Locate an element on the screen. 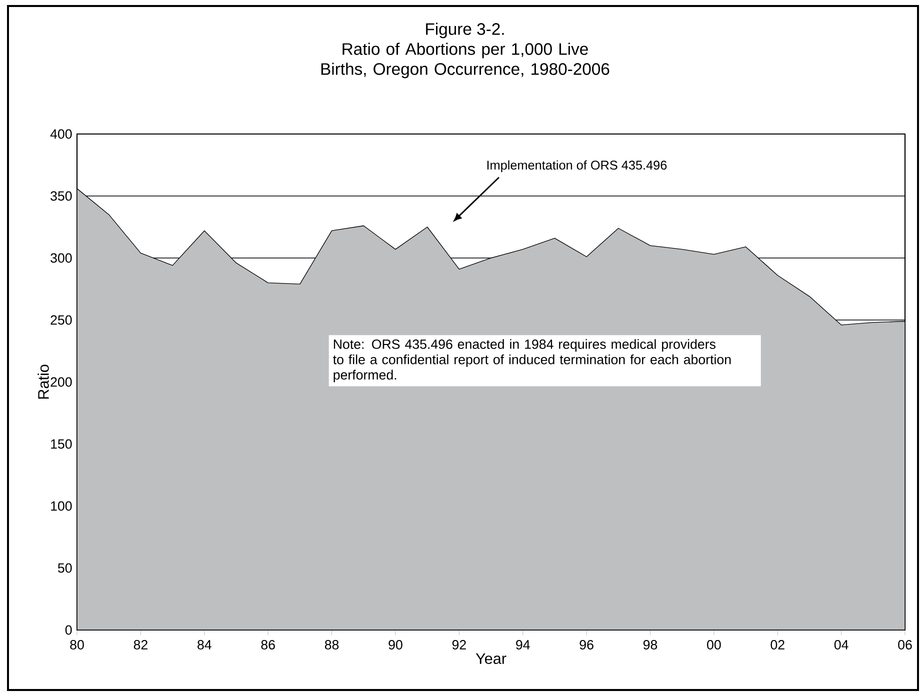  x-tick-label: 92 is located at coordinates (459, 645).